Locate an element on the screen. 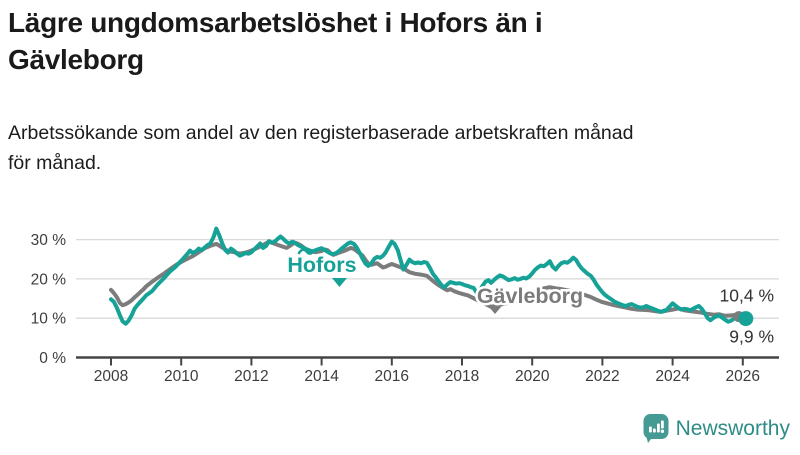  y-axis-tick-label-30: 30 % is located at coordinates (49, 240).